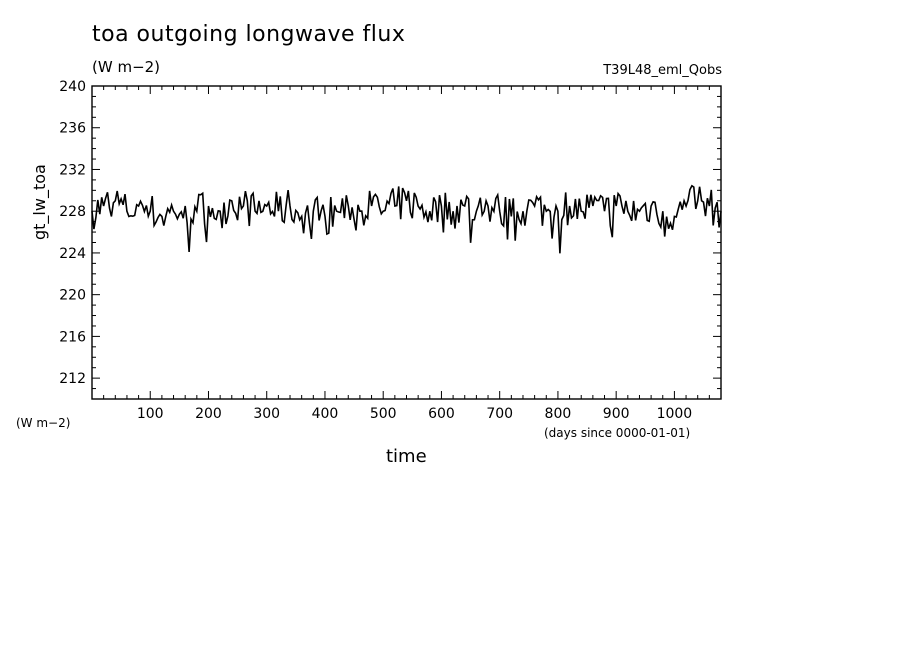 The width and height of the screenshot is (904, 654). I want to click on x-origin-note: (days since 0000-01-01), so click(617, 433).